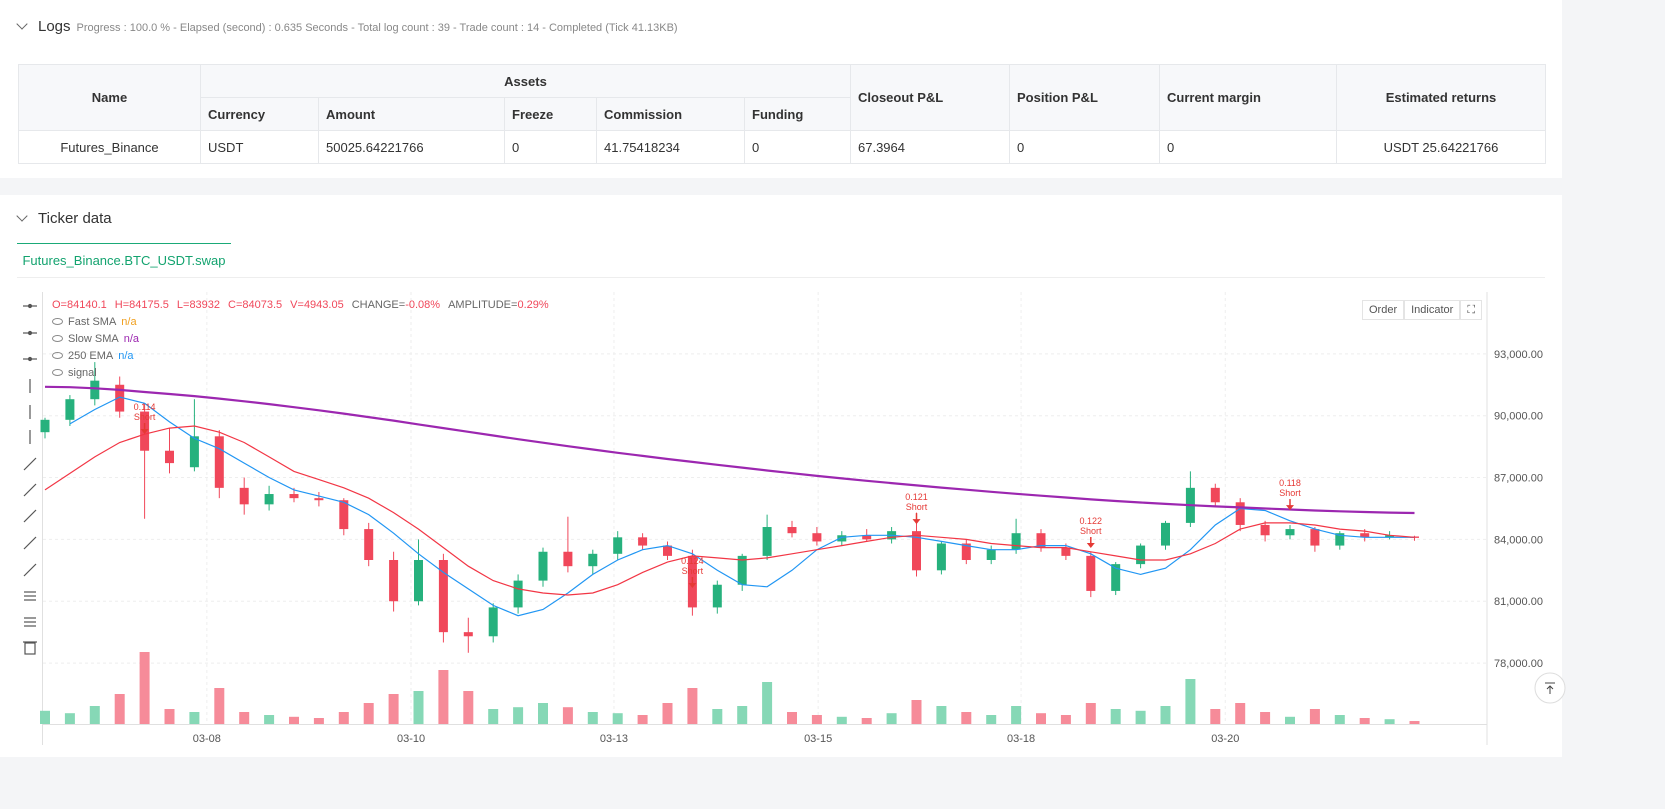 This screenshot has height=809, width=1665. What do you see at coordinates (1518, 479) in the screenshot?
I see `y-tick-label: 87,000.00` at bounding box center [1518, 479].